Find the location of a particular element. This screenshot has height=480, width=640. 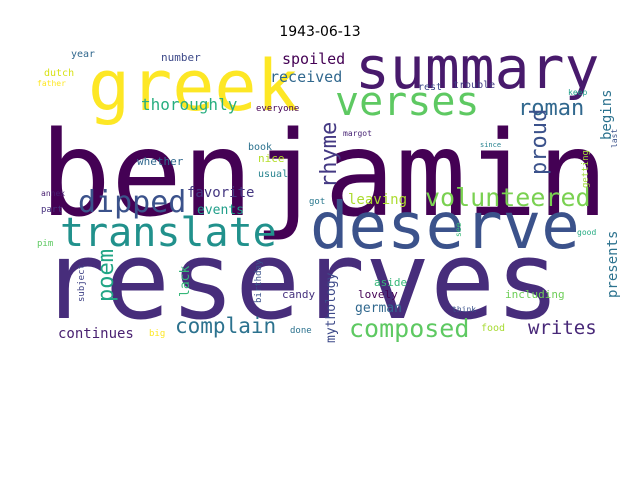

word-continues: continues is located at coordinates (96, 334).